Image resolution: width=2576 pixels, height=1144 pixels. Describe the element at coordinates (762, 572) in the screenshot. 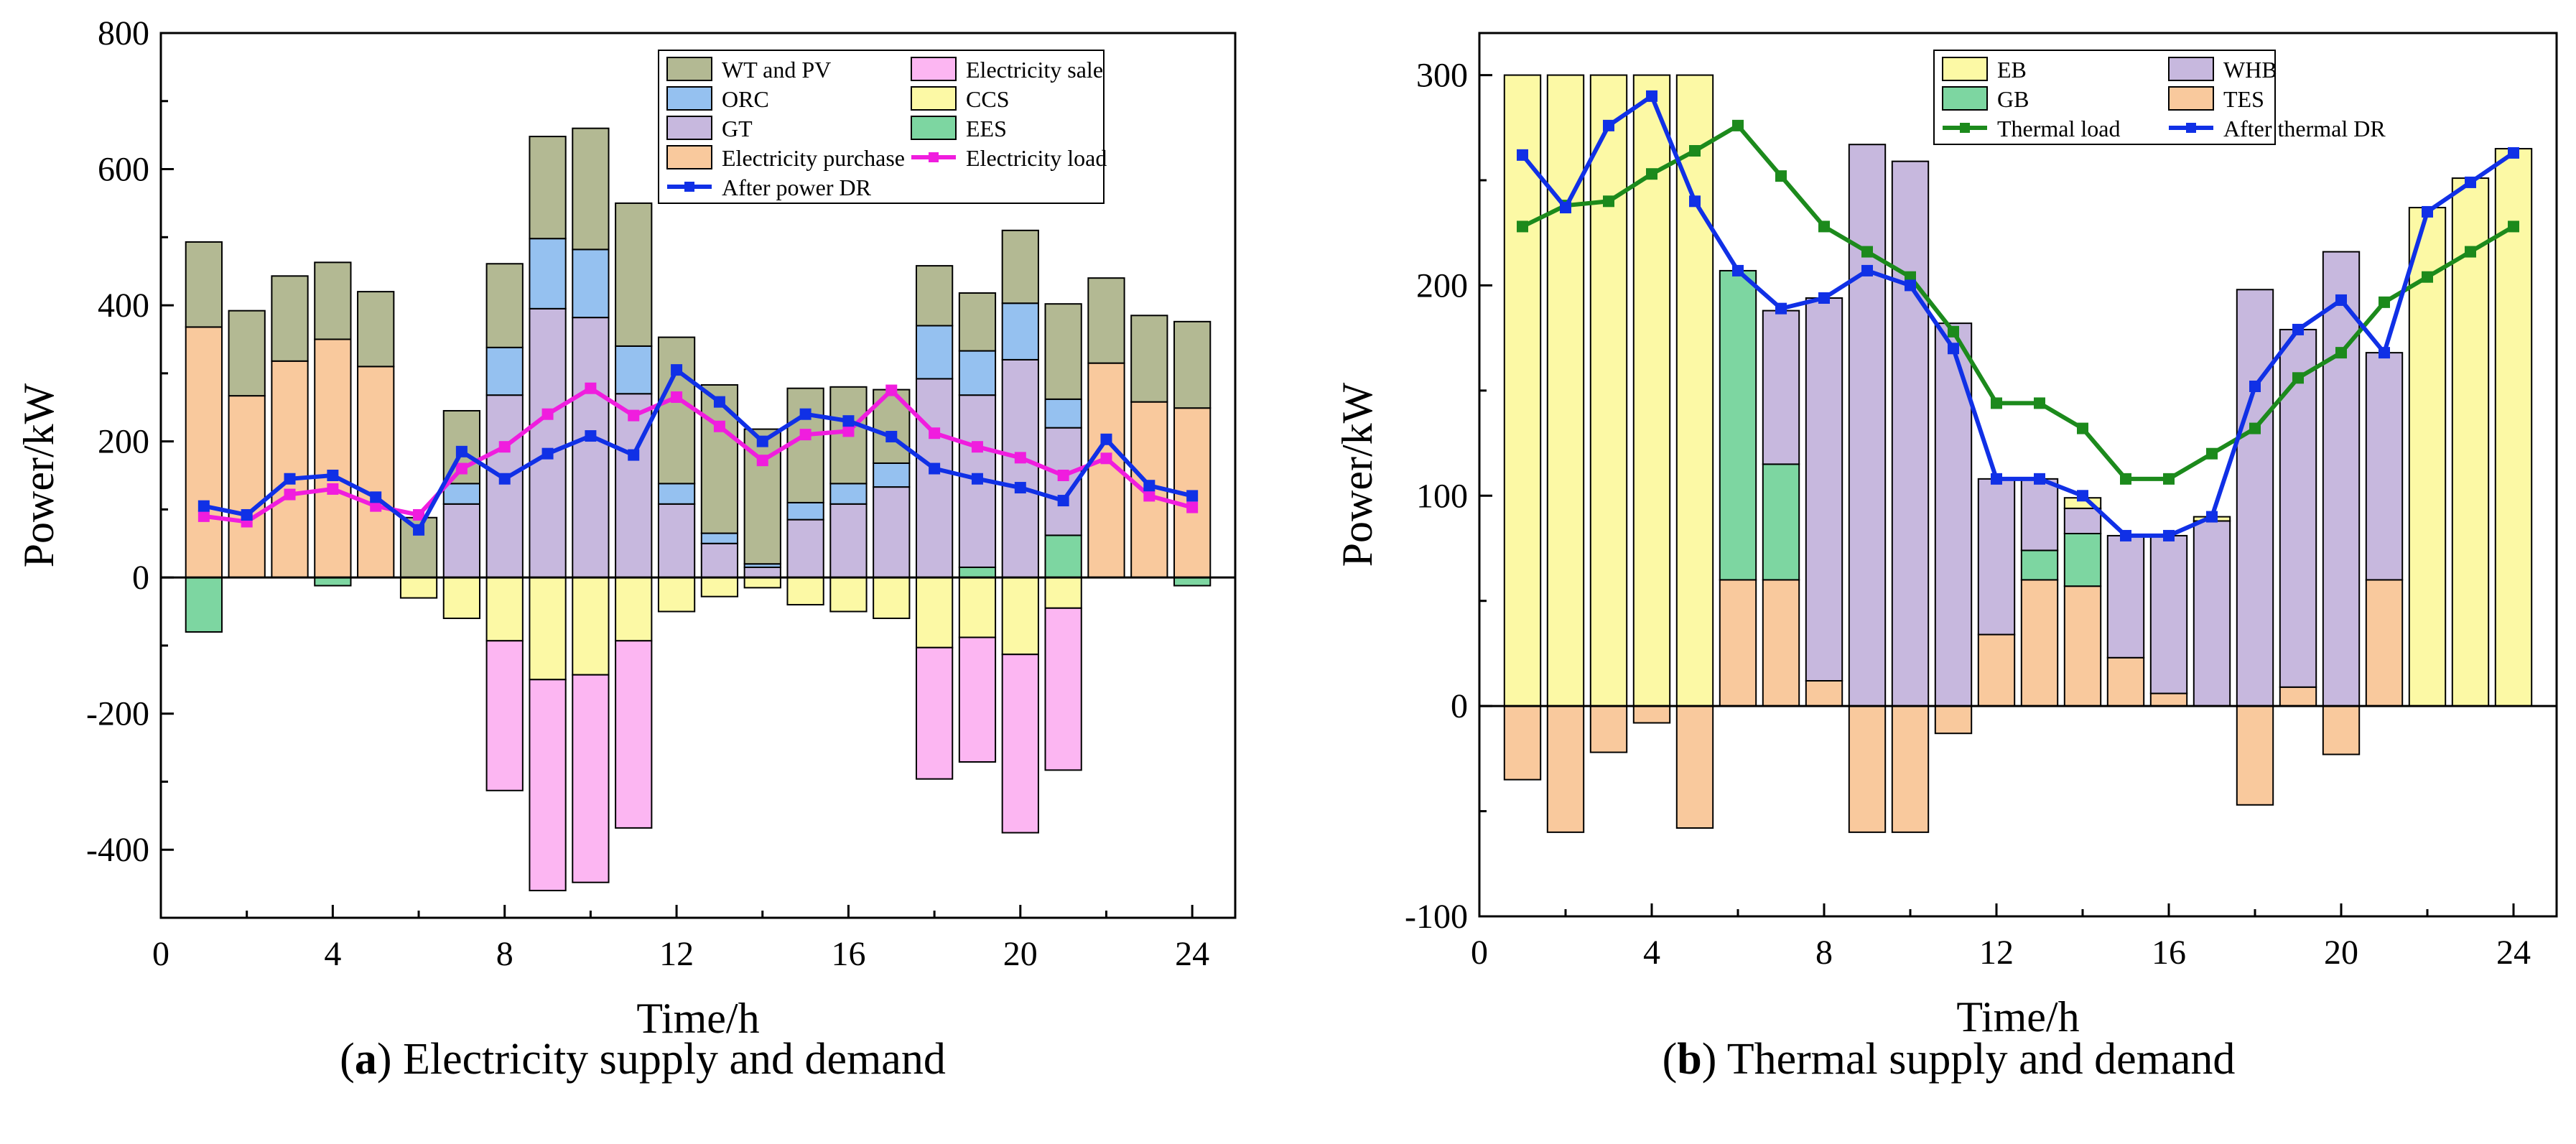

I see `bar-gt-h14` at that location.